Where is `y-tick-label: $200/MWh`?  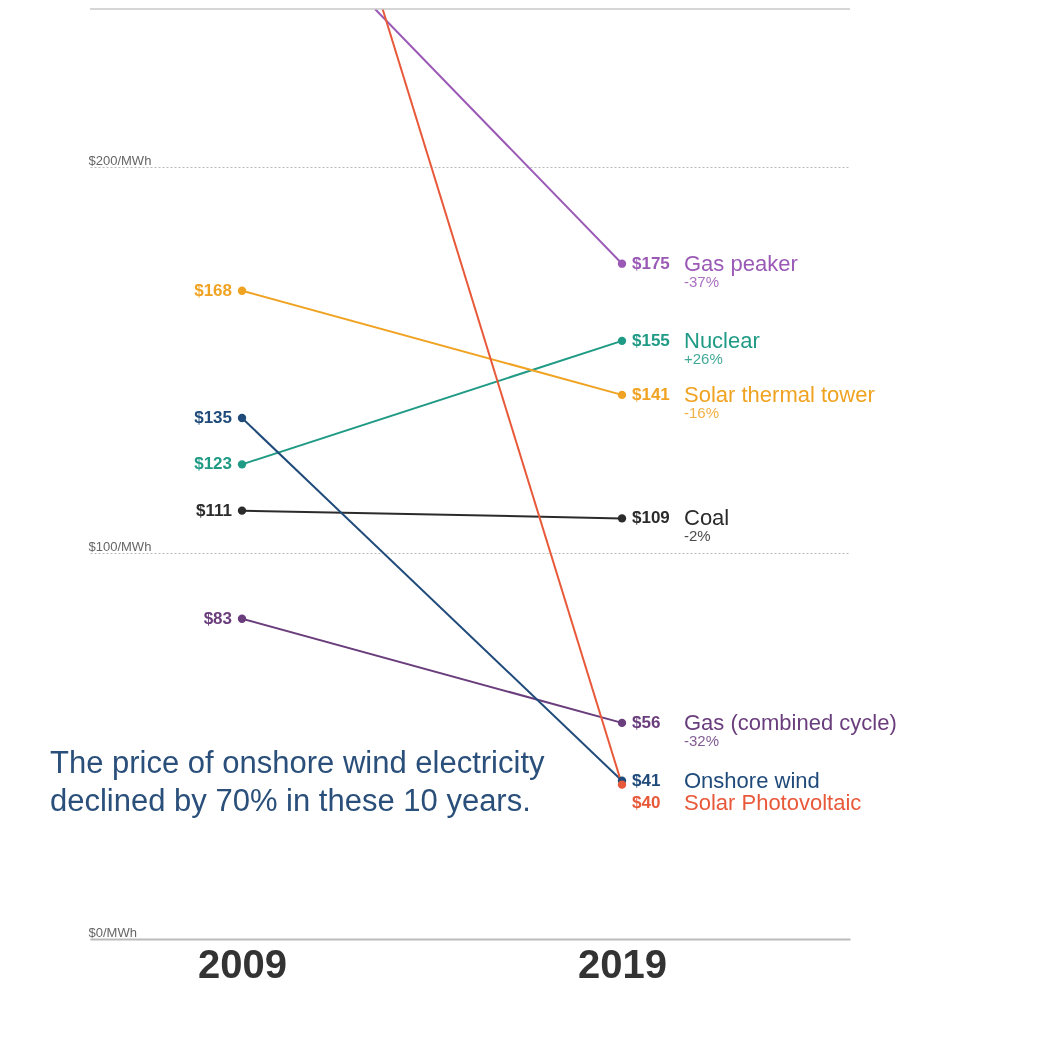
y-tick-label: $200/MWh is located at coordinates (120, 160).